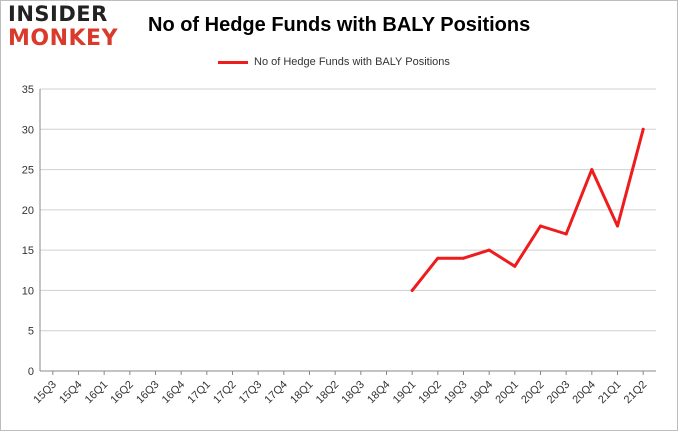  Describe the element at coordinates (225, 393) in the screenshot. I see `x-tick-label: 17Q2` at that location.